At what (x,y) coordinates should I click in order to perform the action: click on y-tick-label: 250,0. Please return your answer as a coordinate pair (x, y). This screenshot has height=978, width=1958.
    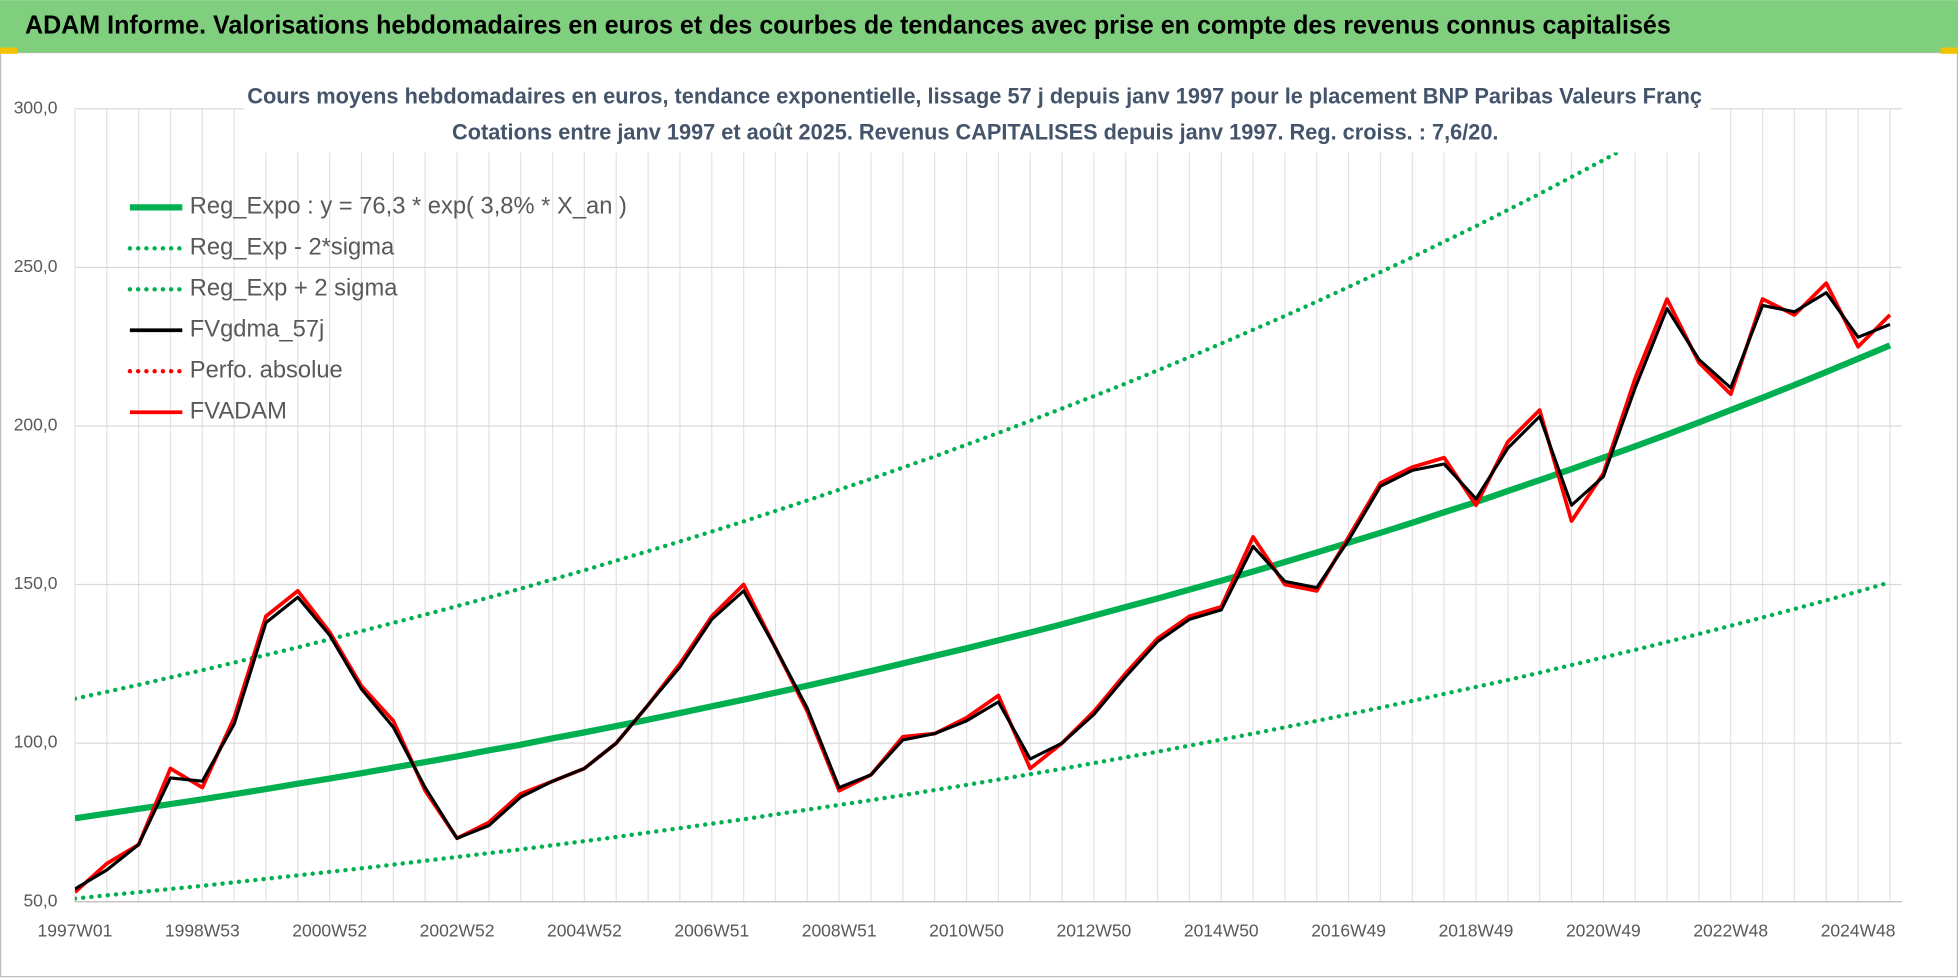
    Looking at the image, I should click on (36, 266).